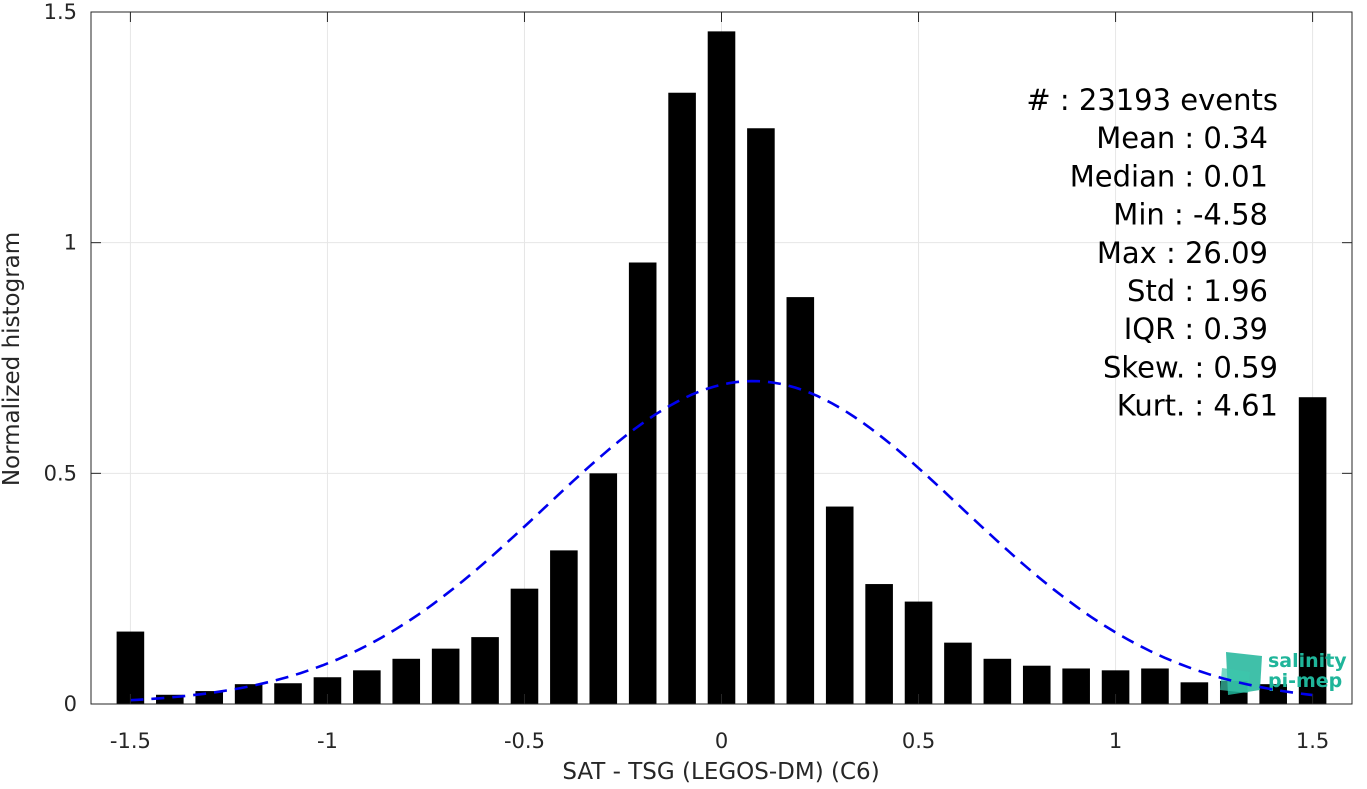 The height and width of the screenshot is (789, 1367). Describe the element at coordinates (1305, 681) in the screenshot. I see `logo-line-2: pi-mep` at that location.